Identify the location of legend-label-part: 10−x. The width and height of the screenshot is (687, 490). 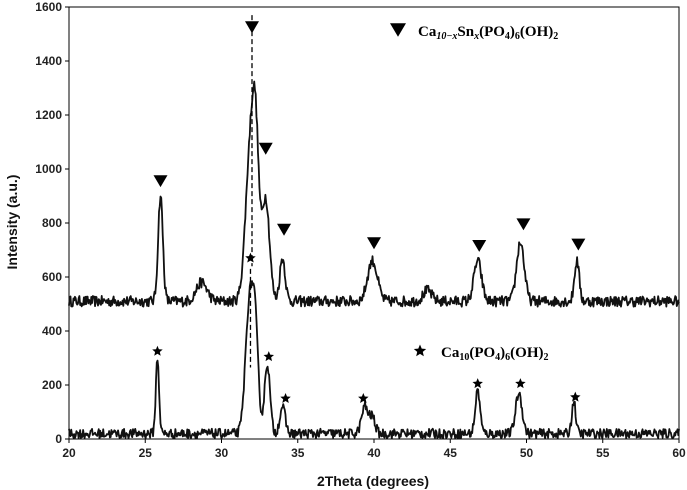
(446, 36).